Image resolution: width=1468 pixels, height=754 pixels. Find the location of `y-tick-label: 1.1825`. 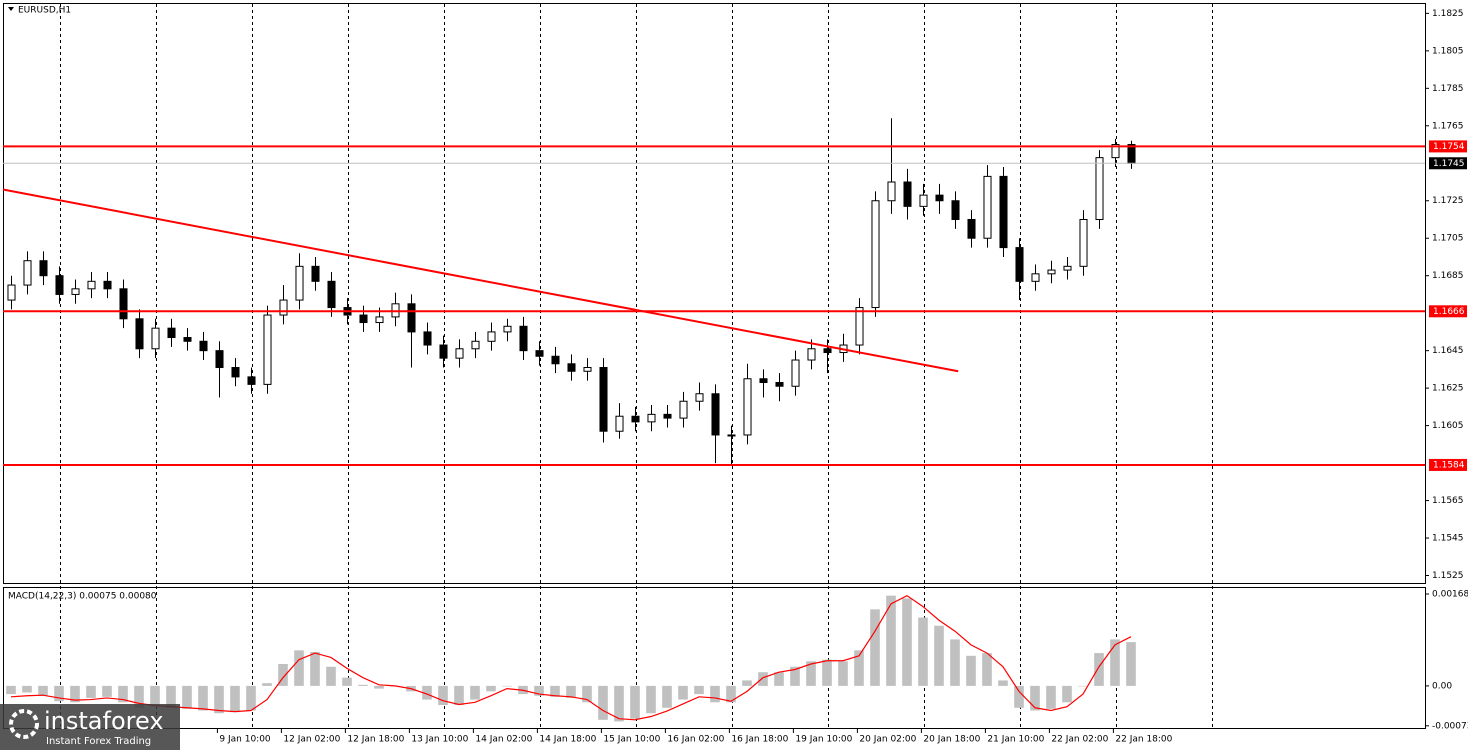

y-tick-label: 1.1825 is located at coordinates (1448, 14).